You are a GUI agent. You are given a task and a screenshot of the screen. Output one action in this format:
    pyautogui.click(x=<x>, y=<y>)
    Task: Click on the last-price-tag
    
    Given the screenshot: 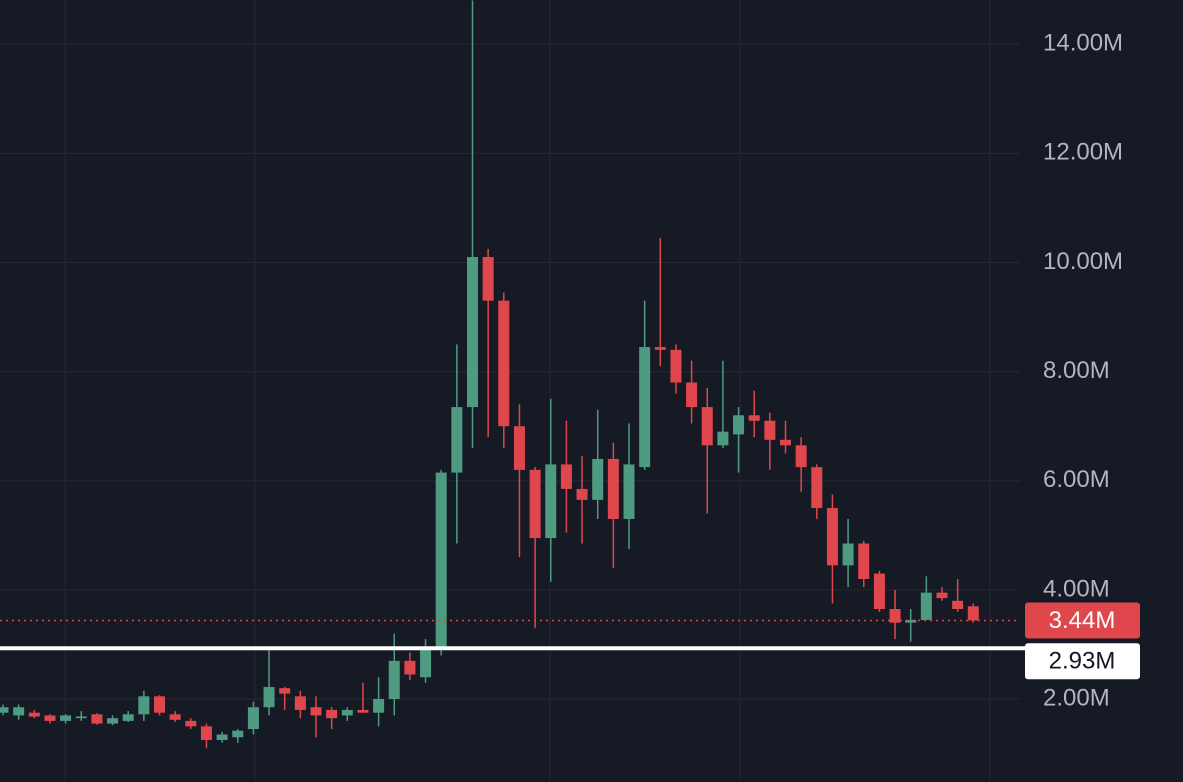 What is the action you would take?
    pyautogui.click(x=1082, y=620)
    